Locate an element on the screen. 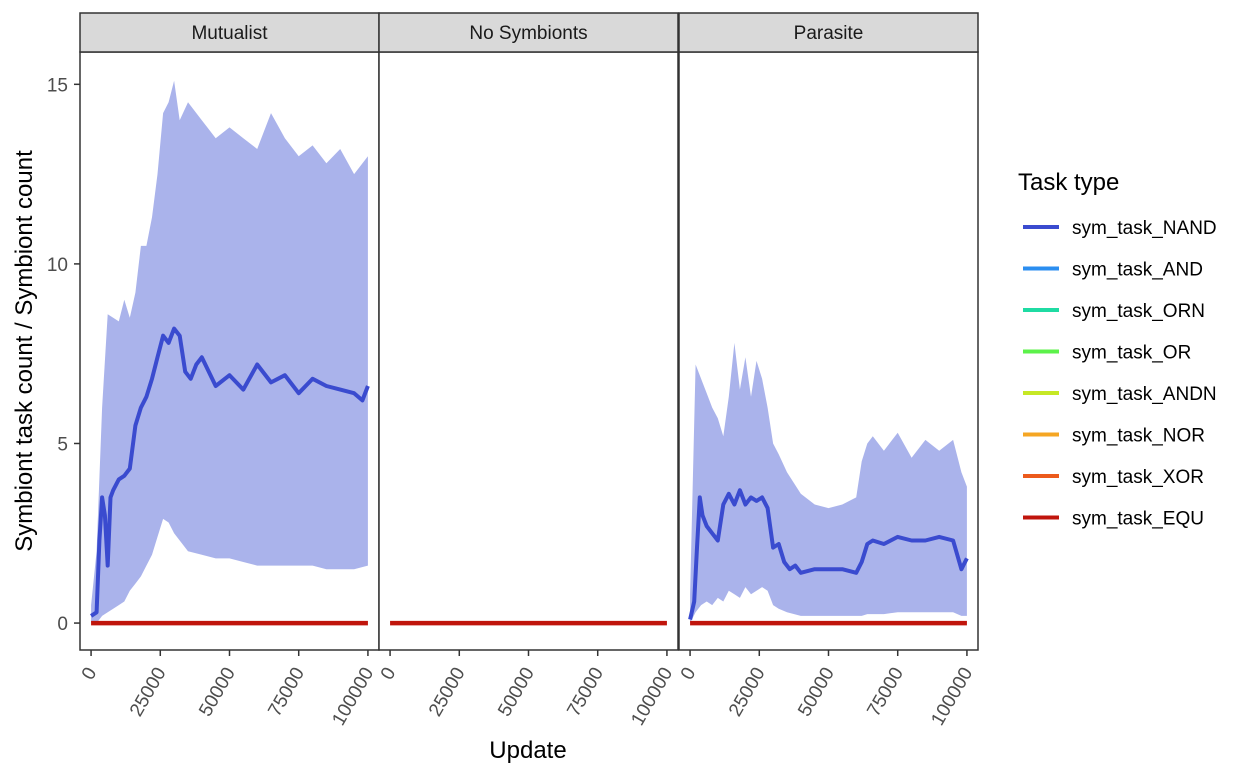 This screenshot has width=1259, height=778. legend-item: sym_task_ORN is located at coordinates (1114, 311).